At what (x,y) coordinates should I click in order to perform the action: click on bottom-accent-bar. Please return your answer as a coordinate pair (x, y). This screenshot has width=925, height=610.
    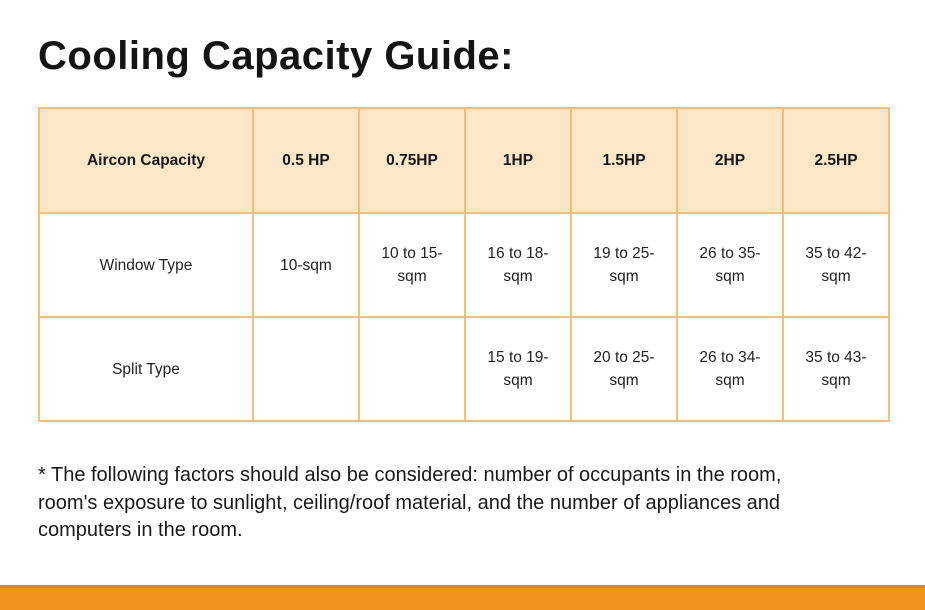
    Looking at the image, I should click on (462, 597).